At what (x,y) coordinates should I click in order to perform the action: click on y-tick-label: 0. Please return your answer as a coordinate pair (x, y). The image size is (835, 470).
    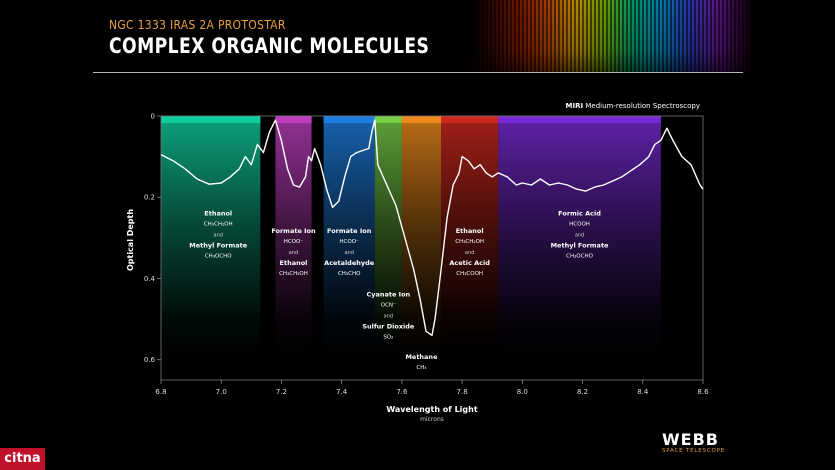
    Looking at the image, I should click on (153, 117).